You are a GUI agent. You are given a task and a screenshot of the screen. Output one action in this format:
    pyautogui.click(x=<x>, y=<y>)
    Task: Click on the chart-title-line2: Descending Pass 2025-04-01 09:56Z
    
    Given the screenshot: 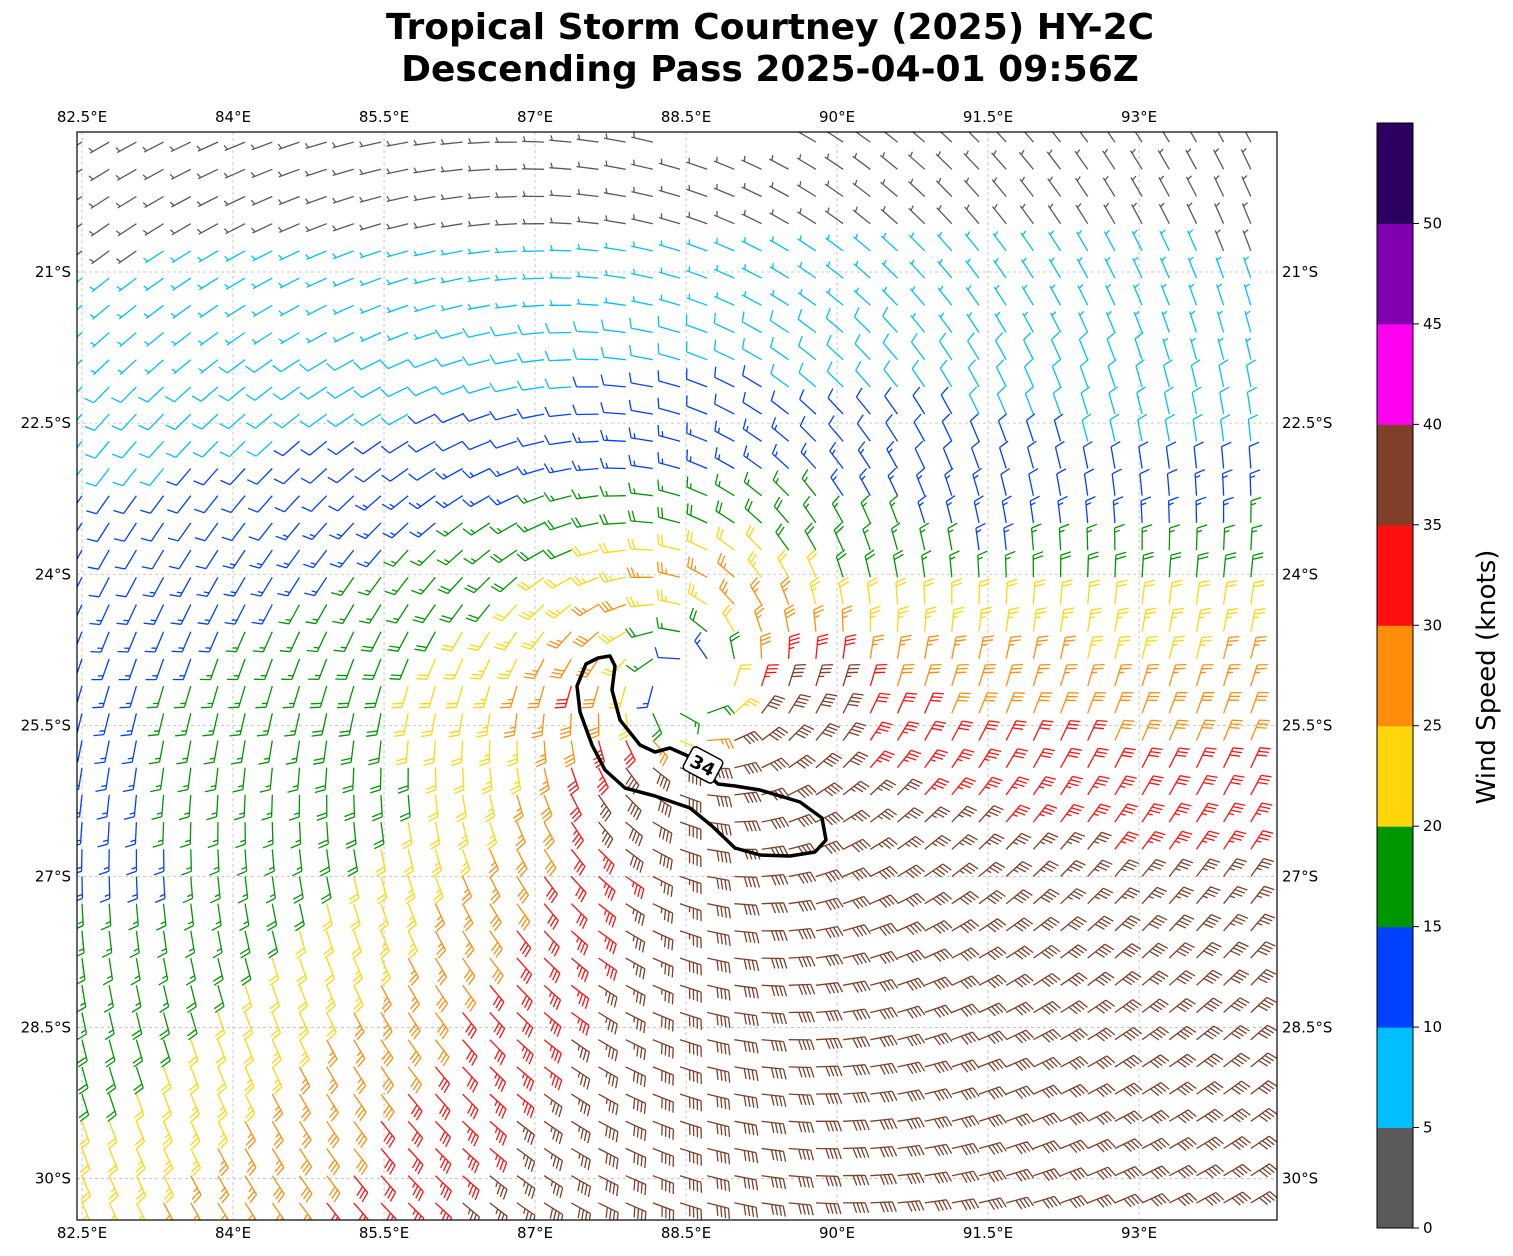 What is the action you would take?
    pyautogui.click(x=770, y=69)
    